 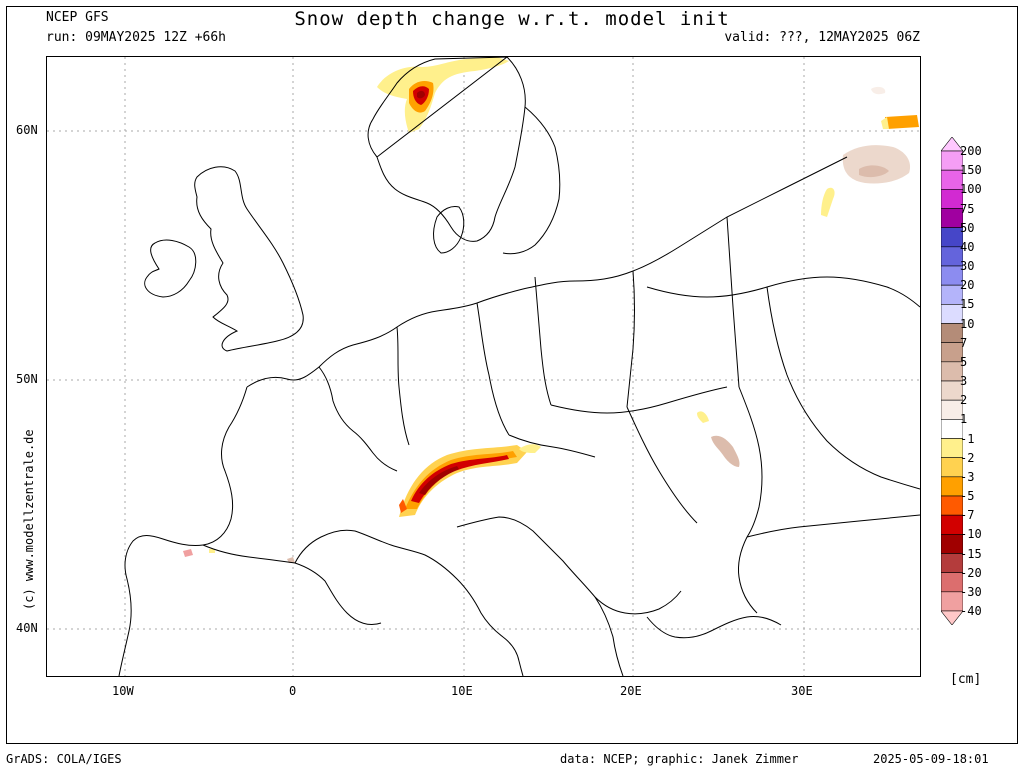 What do you see at coordinates (27, 130) in the screenshot?
I see `lat-tick-60n: 60N` at bounding box center [27, 130].